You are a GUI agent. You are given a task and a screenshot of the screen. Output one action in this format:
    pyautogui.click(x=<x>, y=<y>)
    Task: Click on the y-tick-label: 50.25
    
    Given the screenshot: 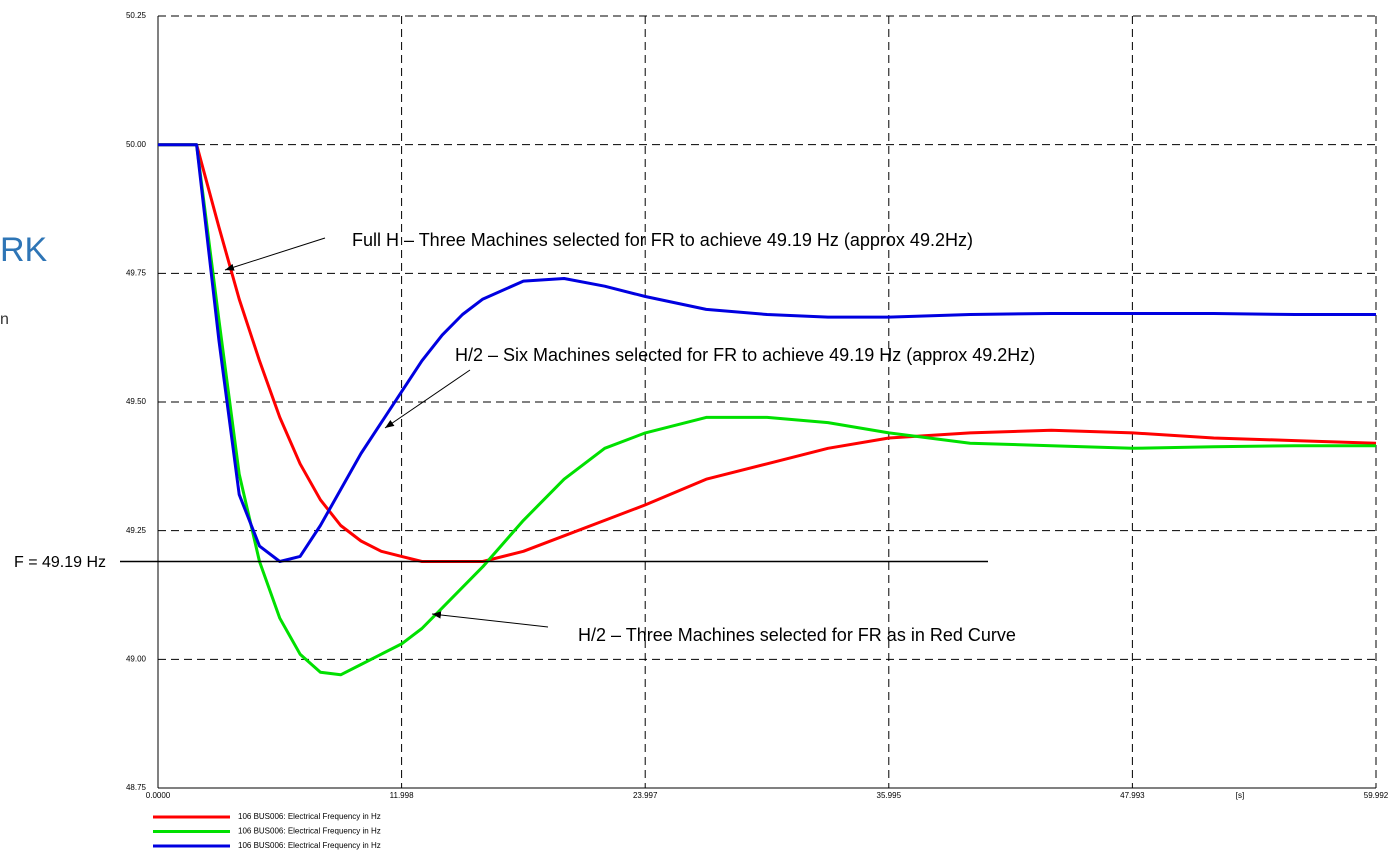 What is the action you would take?
    pyautogui.click(x=136, y=15)
    